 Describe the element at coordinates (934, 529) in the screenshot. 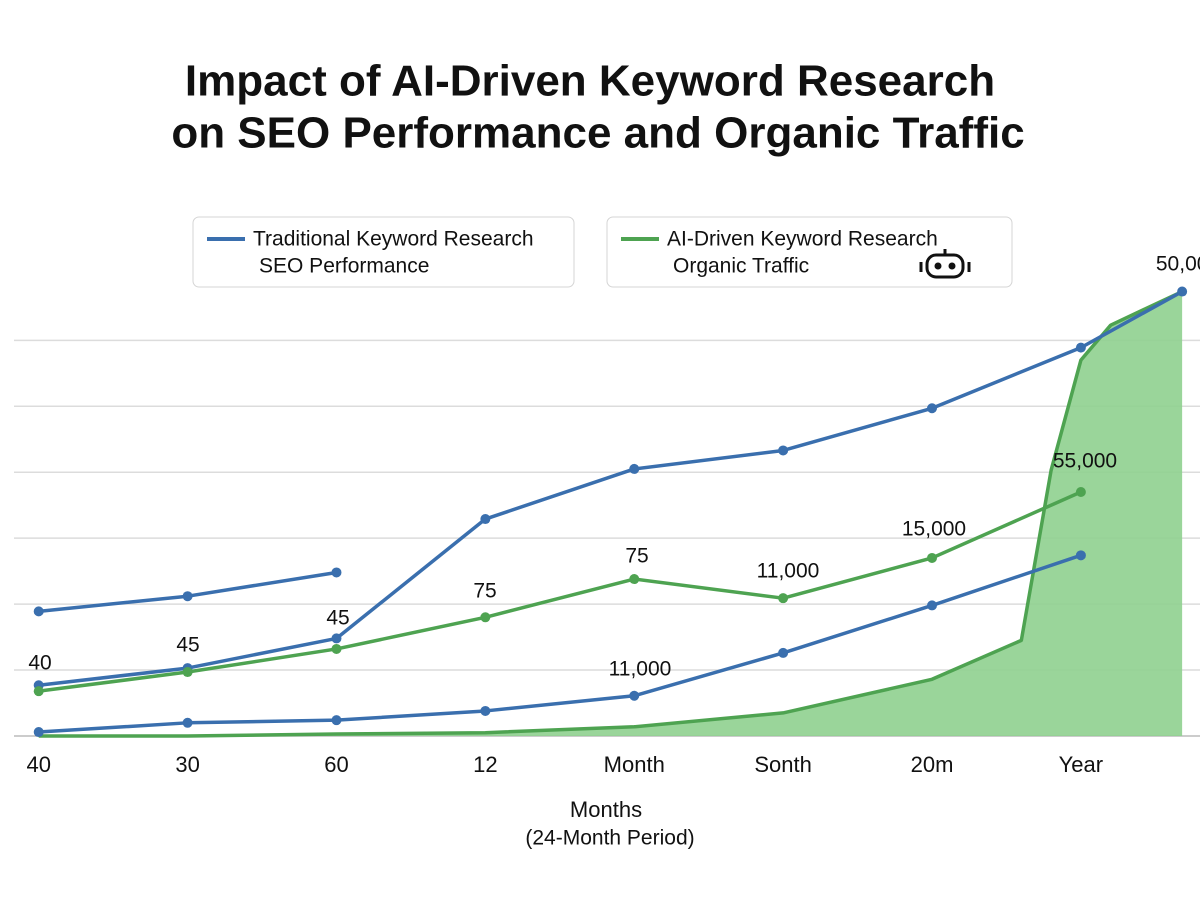

I see `annotation: 15,000` at that location.